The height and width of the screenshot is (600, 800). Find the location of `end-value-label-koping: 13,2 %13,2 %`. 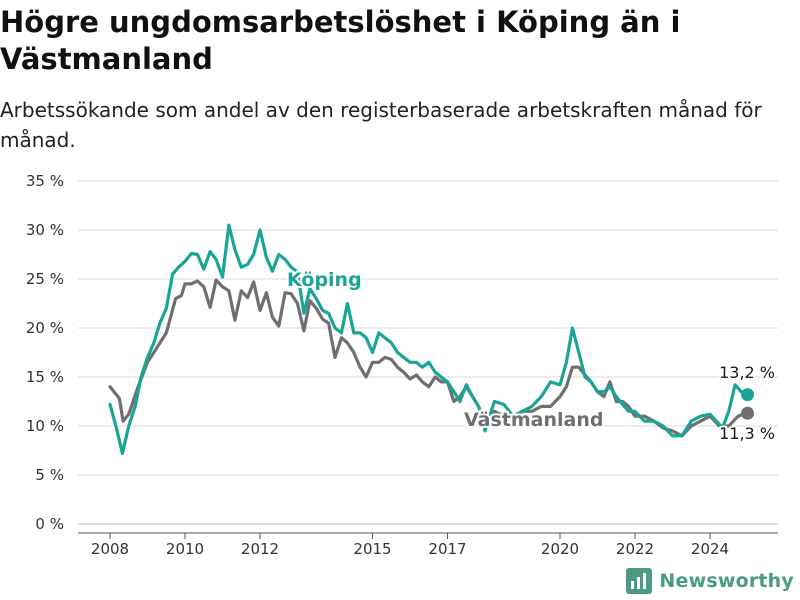

end-value-label-koping: 13,2 %13,2 % is located at coordinates (747, 372).